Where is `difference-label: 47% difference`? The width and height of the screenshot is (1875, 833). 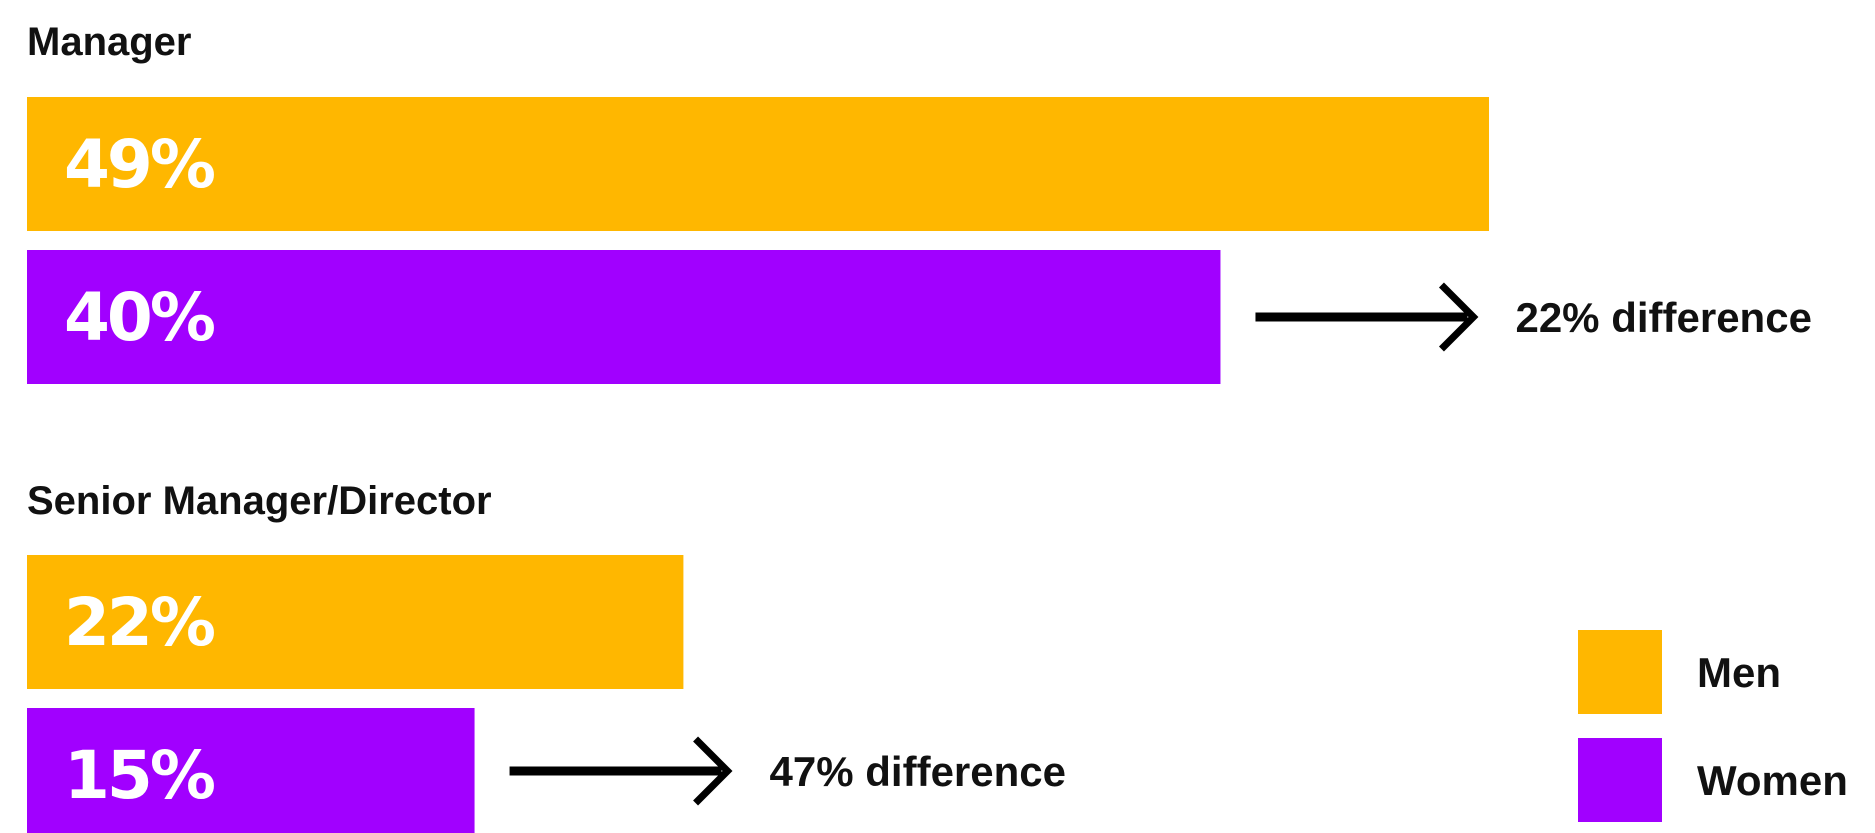
difference-label: 47% difference is located at coordinates (918, 771).